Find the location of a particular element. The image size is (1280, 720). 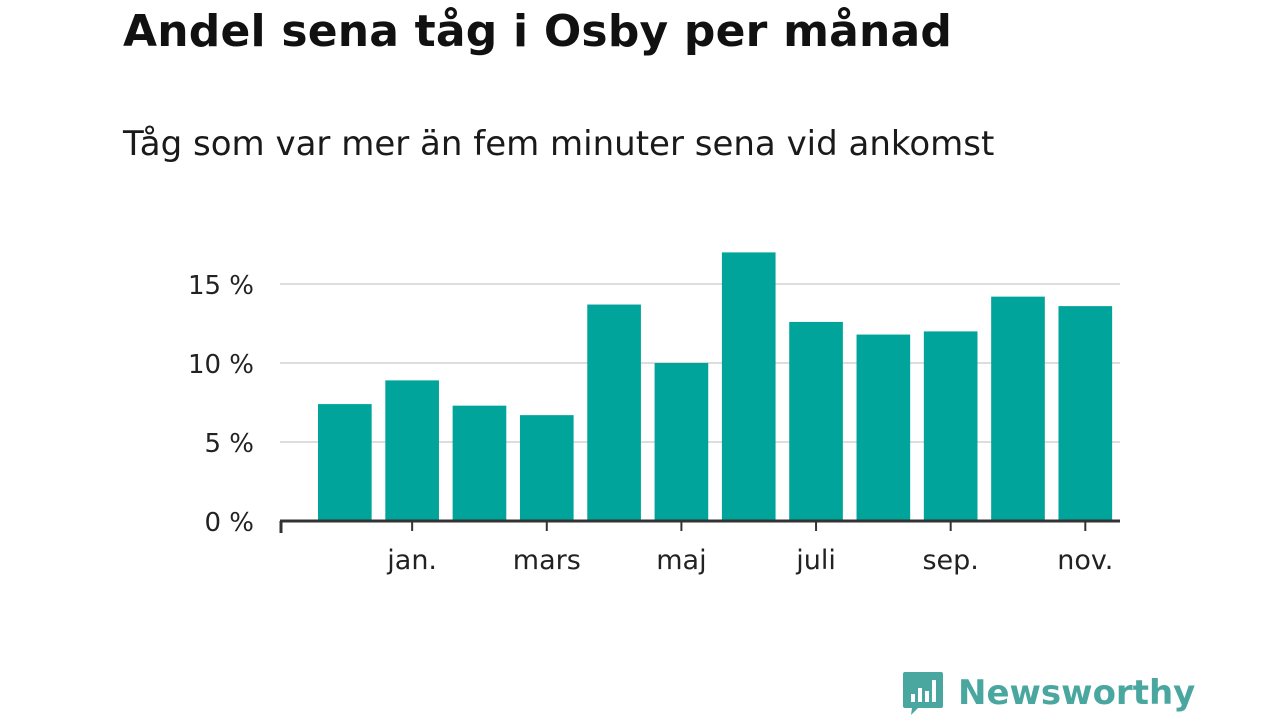

axes is located at coordinates (699, 526).